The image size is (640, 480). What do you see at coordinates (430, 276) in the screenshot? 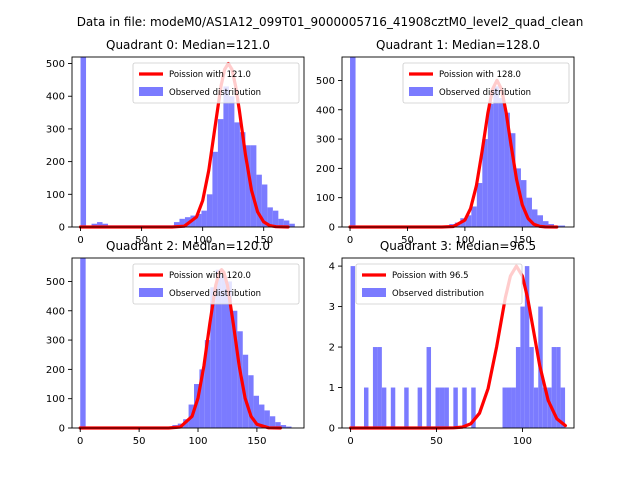
I see `legend-line-label: Poission with 96.5` at bounding box center [430, 276].